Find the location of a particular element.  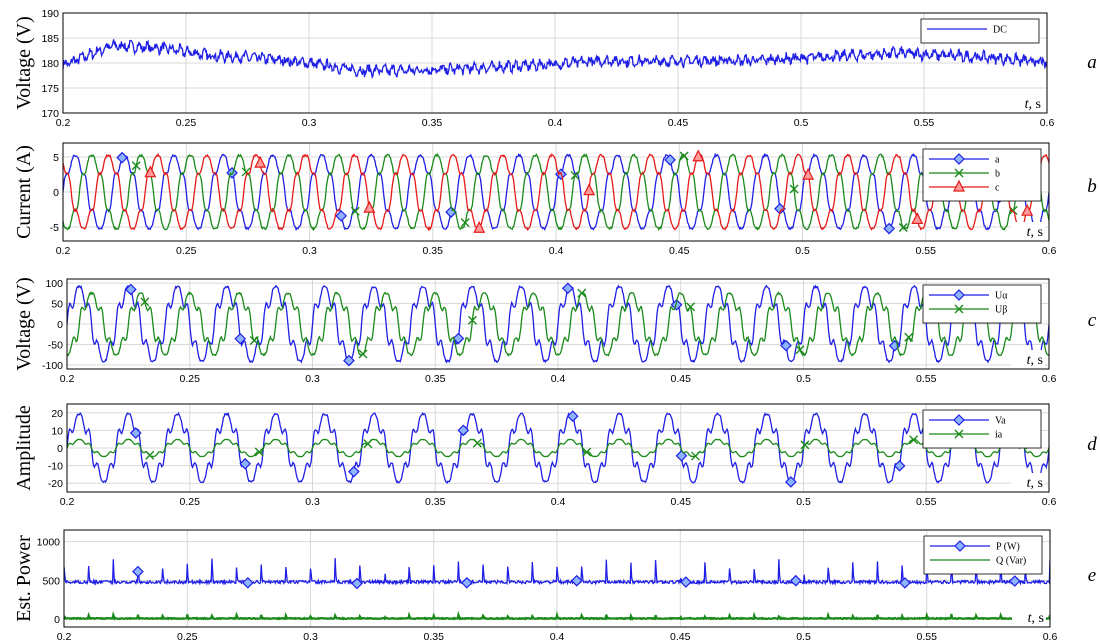

legend-label: a is located at coordinates (997, 160).